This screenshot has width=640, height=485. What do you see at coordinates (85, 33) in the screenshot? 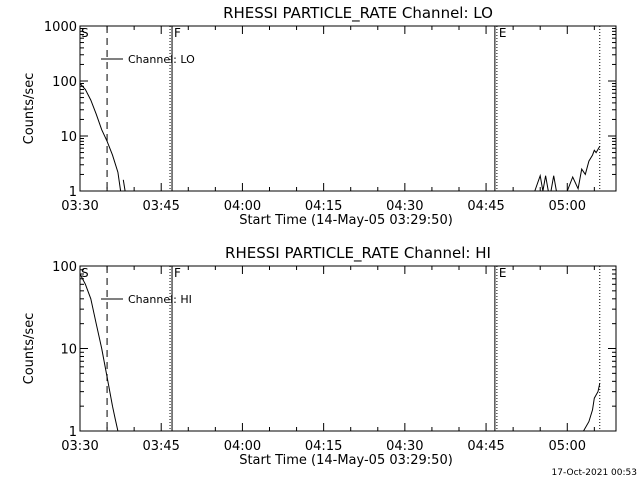
I see `event-marker-label-s-lo: S` at bounding box center [85, 33].